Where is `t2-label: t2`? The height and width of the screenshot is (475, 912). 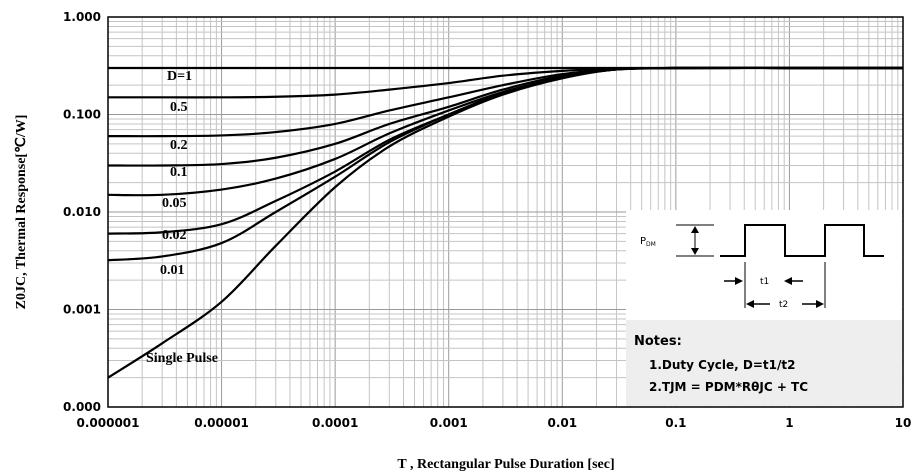
t2-label: t2 is located at coordinates (783, 305).